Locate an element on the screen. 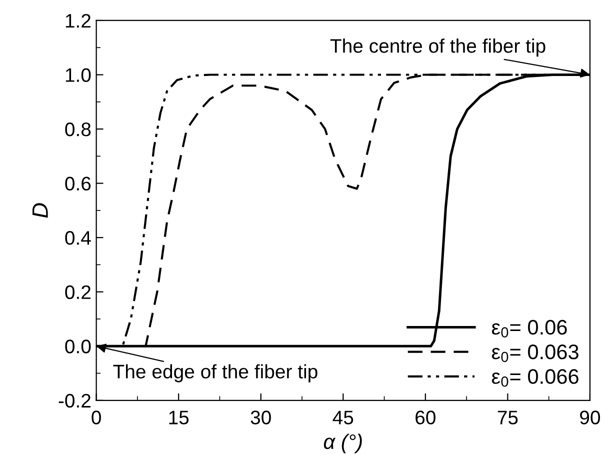 This screenshot has height=455, width=602. x-tick-label: 15 is located at coordinates (179, 417).